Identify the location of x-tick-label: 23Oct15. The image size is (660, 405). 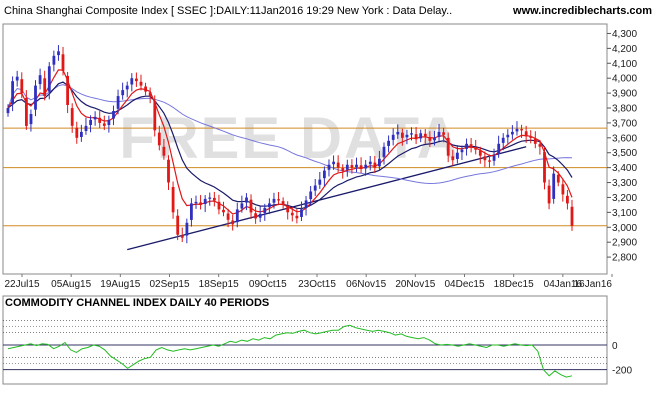
(317, 284).